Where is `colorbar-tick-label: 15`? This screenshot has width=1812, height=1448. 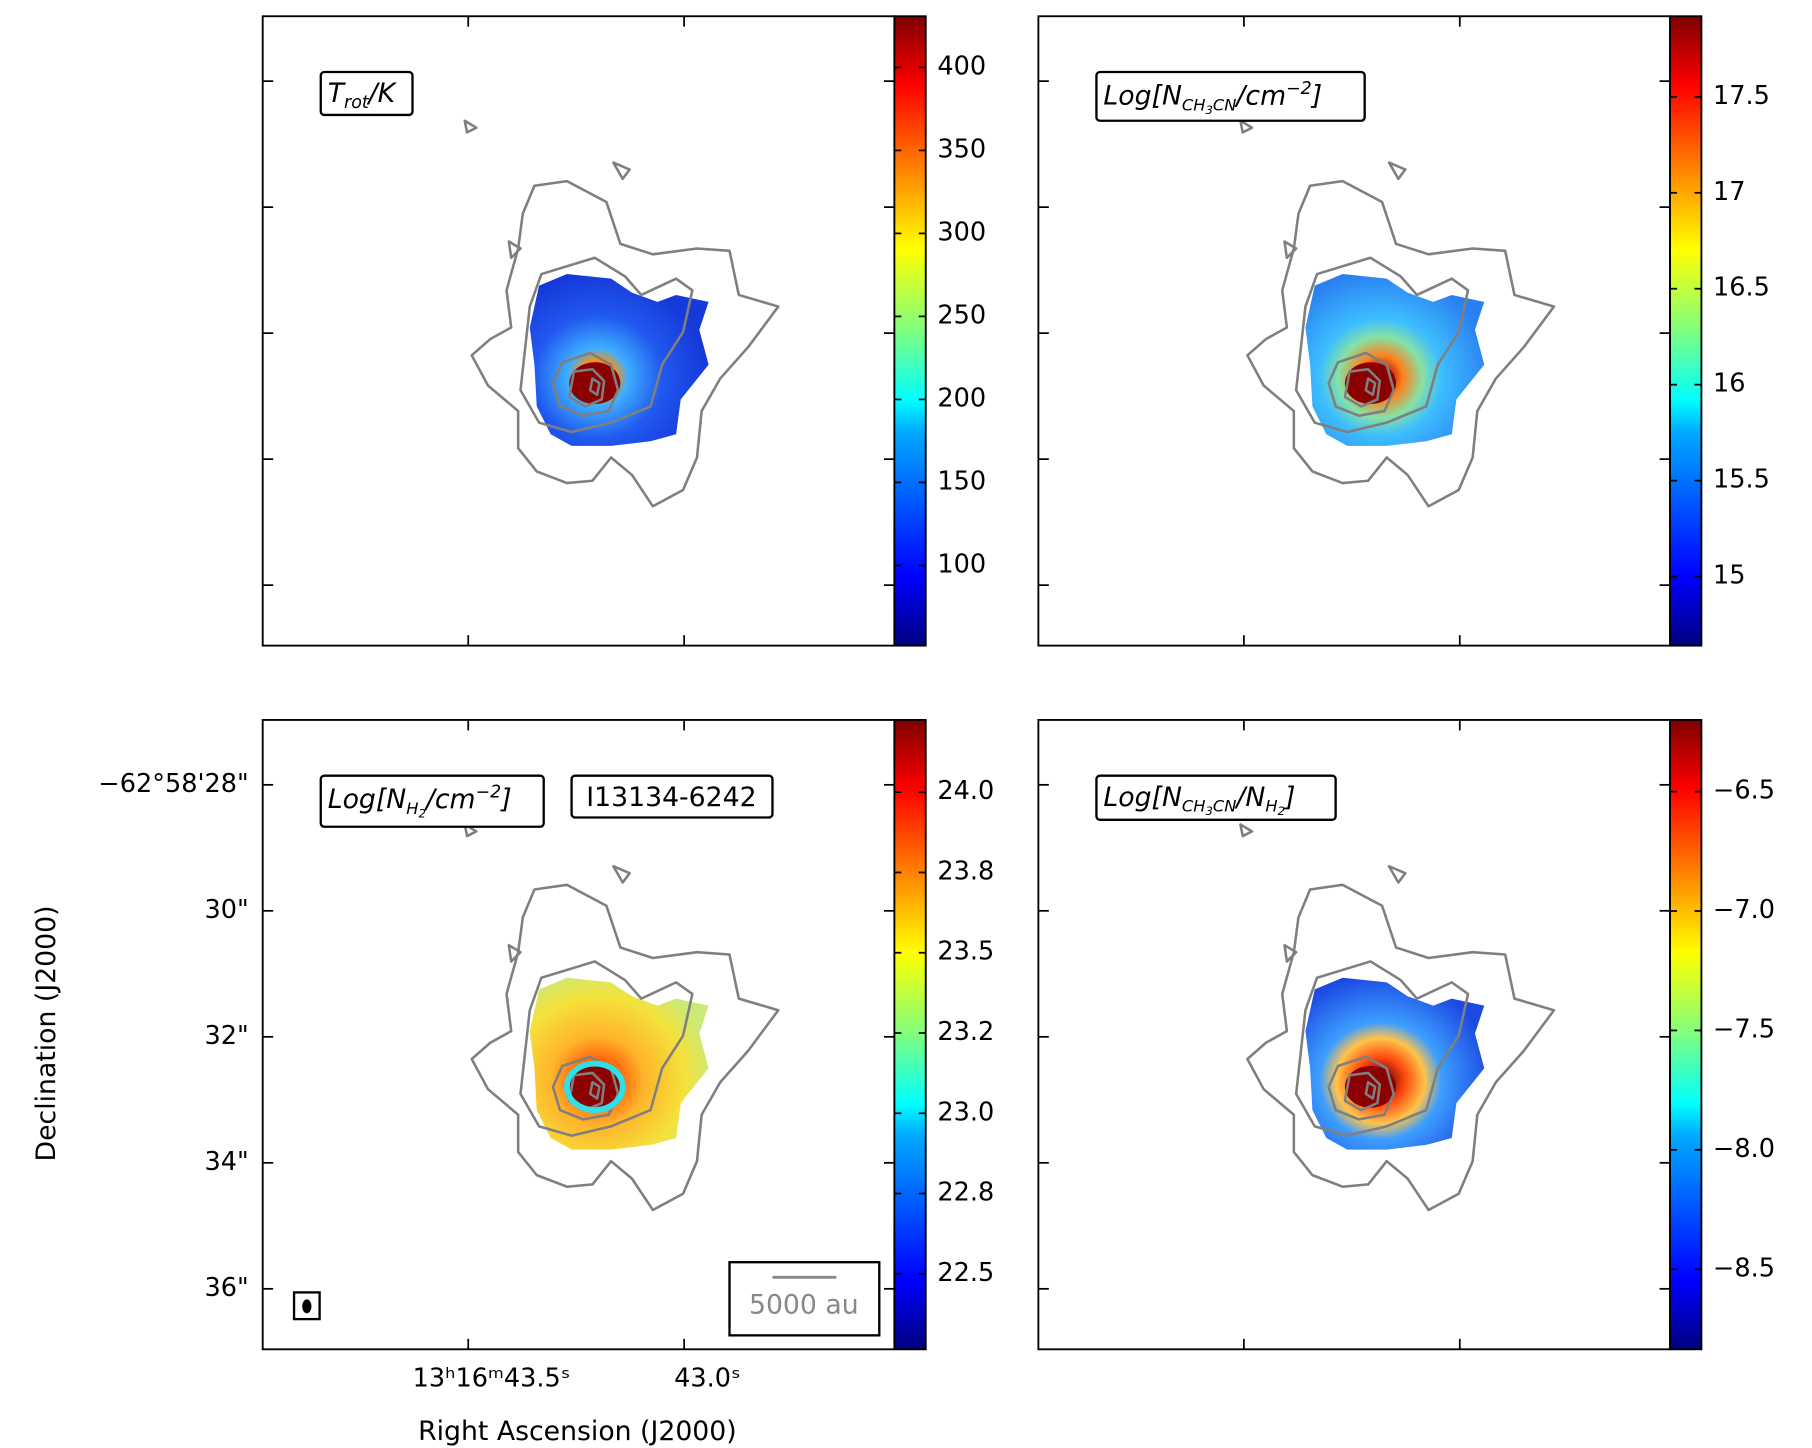
colorbar-tick-label: 15 is located at coordinates (1729, 576).